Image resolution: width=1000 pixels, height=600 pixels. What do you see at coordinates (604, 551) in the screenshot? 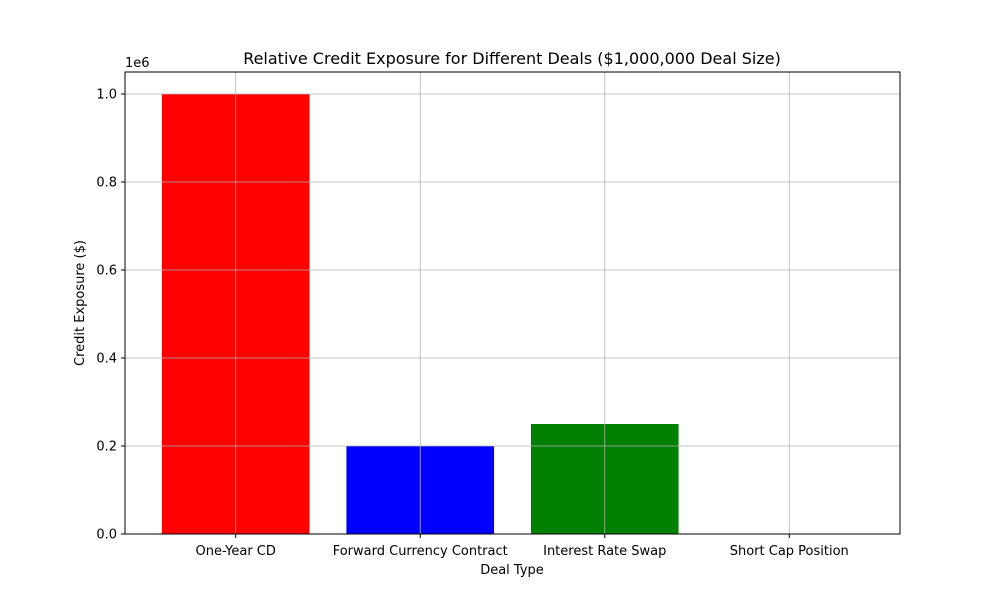
I see `x-tick-label: Interest Rate Swap` at bounding box center [604, 551].